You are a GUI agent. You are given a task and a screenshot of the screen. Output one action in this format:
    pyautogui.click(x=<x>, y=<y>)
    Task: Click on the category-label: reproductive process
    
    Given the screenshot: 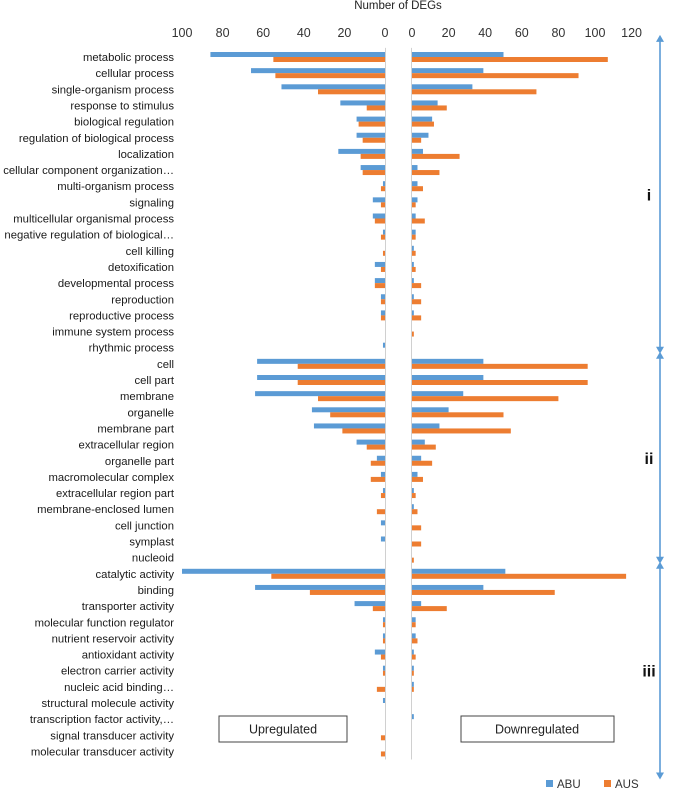 What is the action you would take?
    pyautogui.click(x=121, y=316)
    